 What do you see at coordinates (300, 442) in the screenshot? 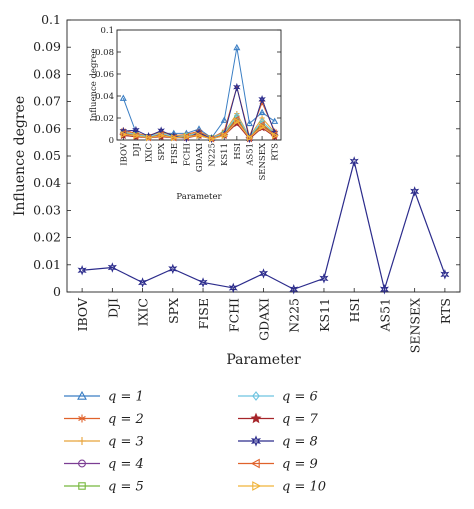
I see `legend-label: q = 8` at bounding box center [300, 442].